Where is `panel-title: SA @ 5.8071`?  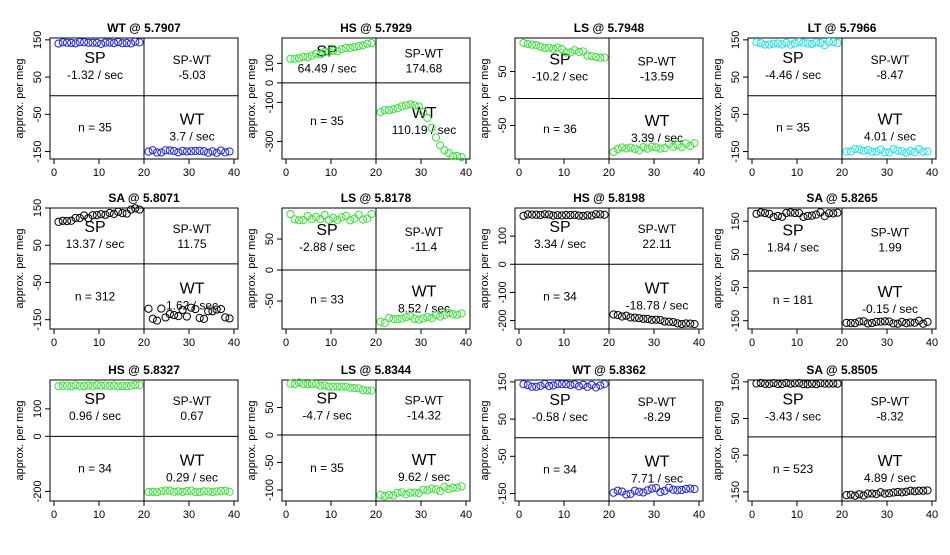
panel-title: SA @ 5.8071 is located at coordinates (144, 198).